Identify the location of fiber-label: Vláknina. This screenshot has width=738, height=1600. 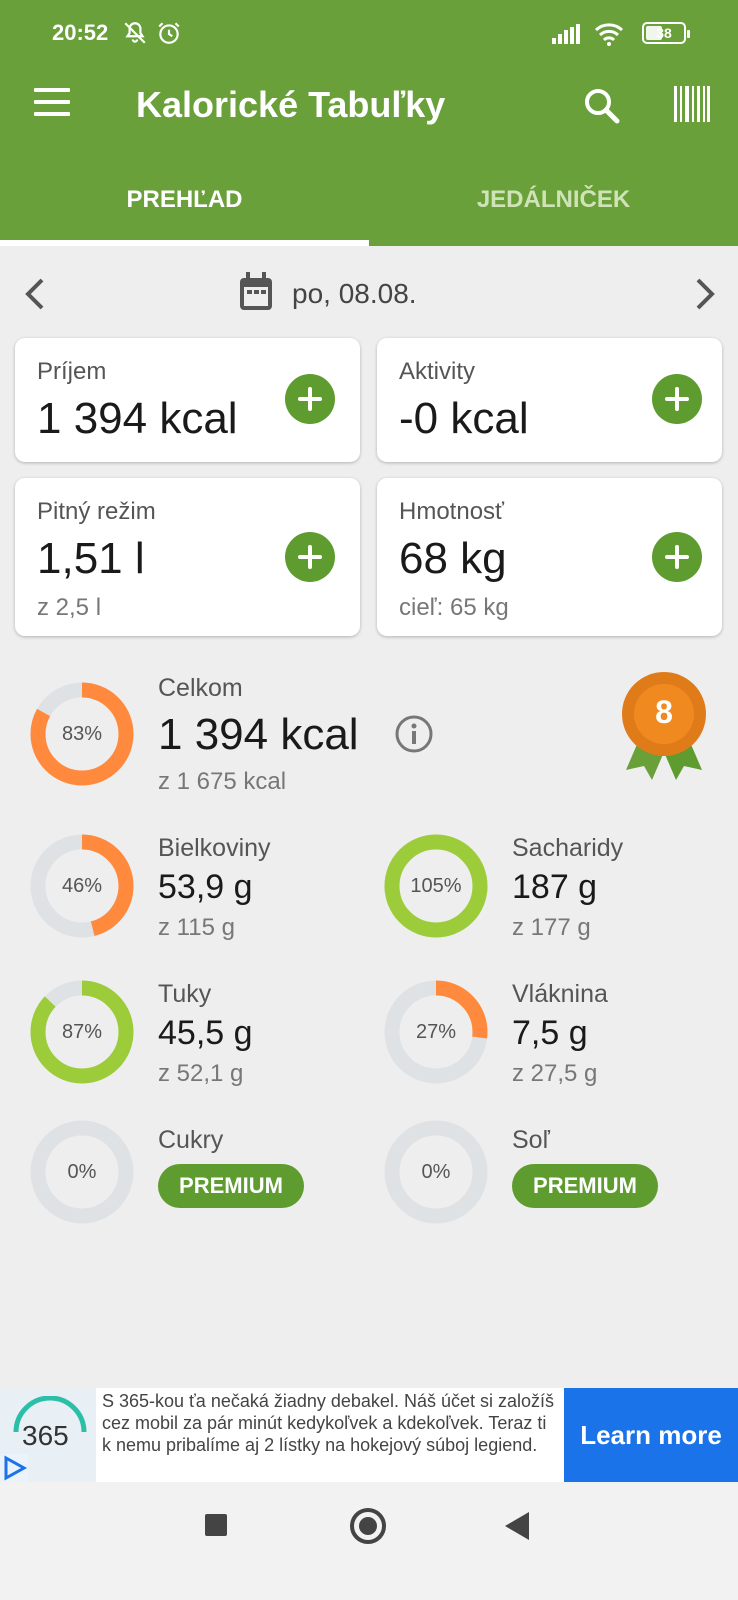
(560, 994).